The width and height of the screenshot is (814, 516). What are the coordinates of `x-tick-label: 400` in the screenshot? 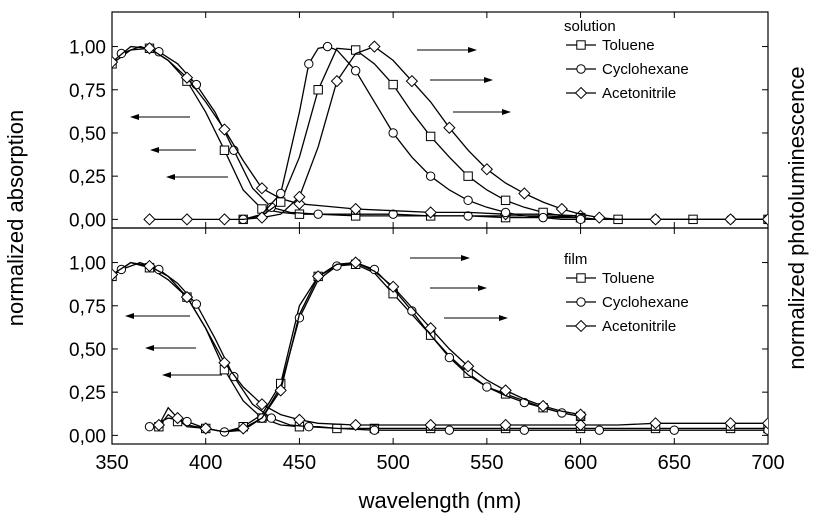 It's located at (205, 463).